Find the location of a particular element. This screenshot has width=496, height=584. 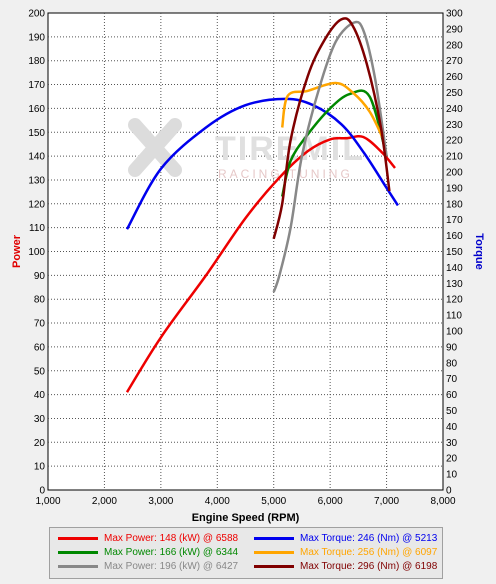

legend-label: Max Torque: 256 (Nm) @ 6097 is located at coordinates (369, 552).